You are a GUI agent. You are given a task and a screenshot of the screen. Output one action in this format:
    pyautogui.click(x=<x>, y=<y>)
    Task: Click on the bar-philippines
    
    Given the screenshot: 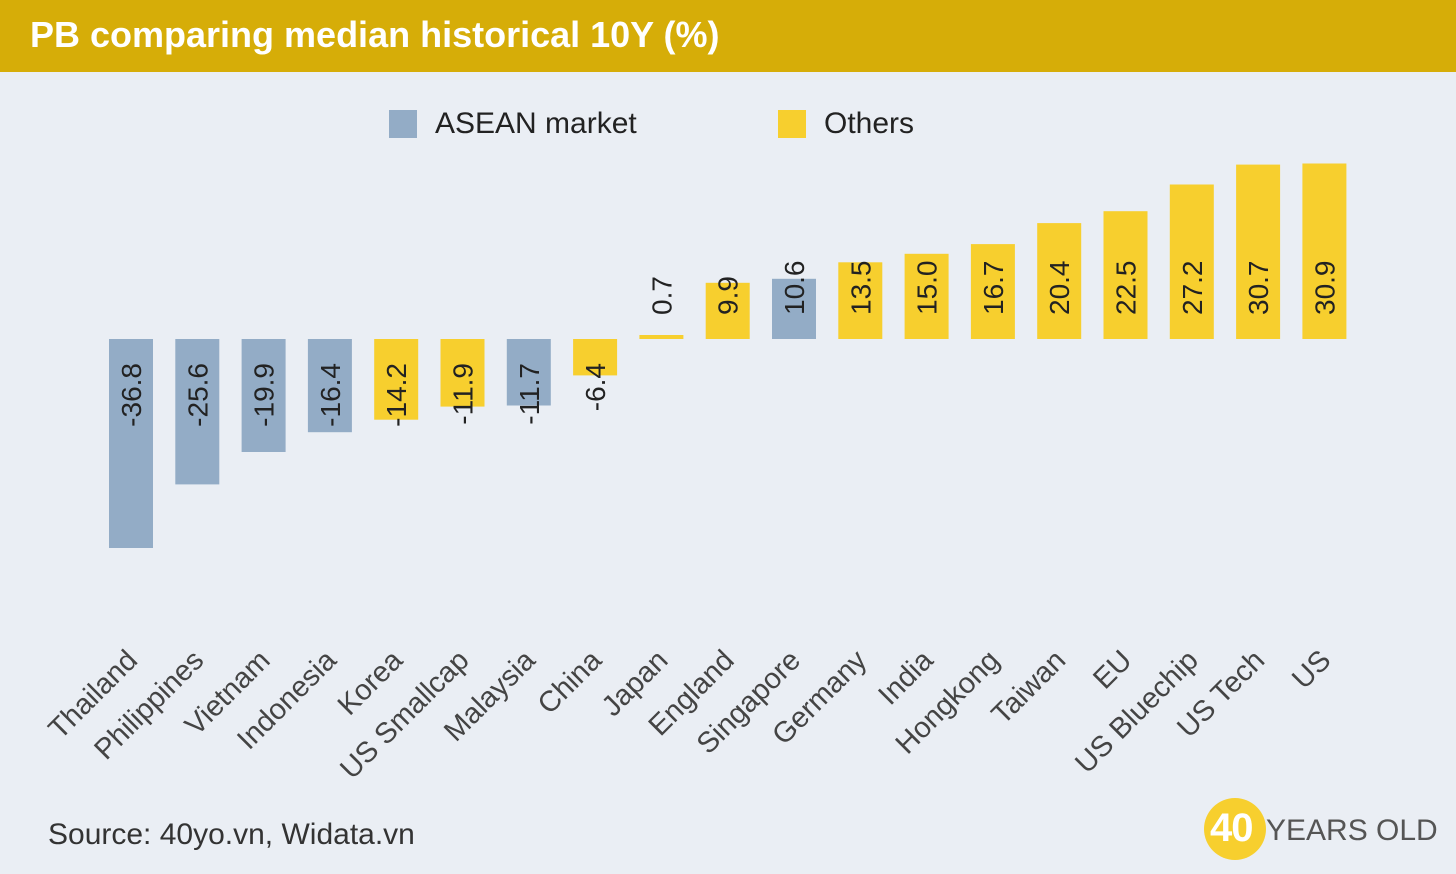 What is the action you would take?
    pyautogui.click(x=197, y=412)
    